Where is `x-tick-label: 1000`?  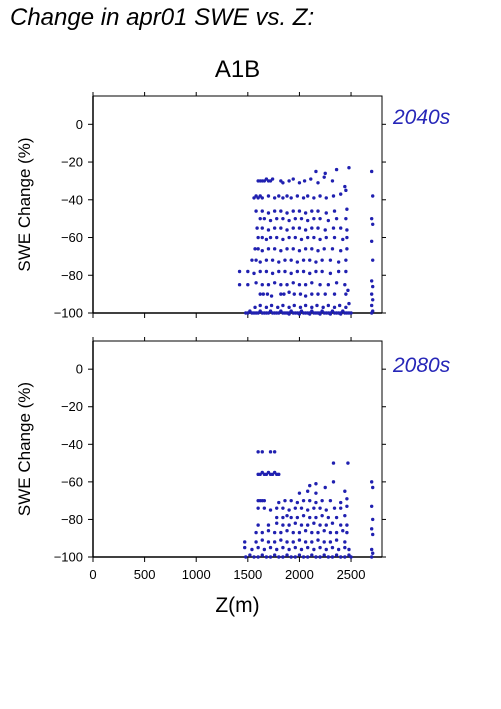
x-tick-label: 1000 is located at coordinates (196, 574).